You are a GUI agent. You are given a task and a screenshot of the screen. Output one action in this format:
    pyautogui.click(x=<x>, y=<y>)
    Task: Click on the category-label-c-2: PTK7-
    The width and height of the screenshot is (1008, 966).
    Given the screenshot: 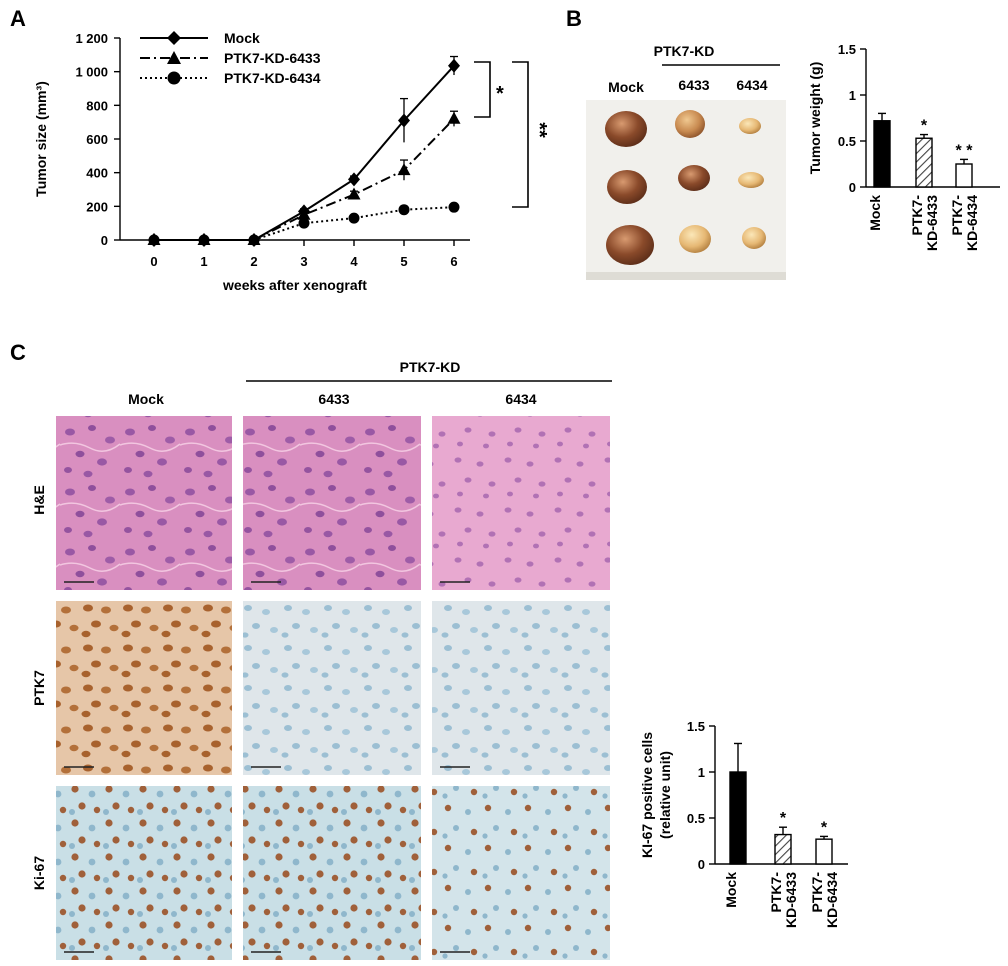 What is the action you would take?
    pyautogui.click(x=817, y=892)
    